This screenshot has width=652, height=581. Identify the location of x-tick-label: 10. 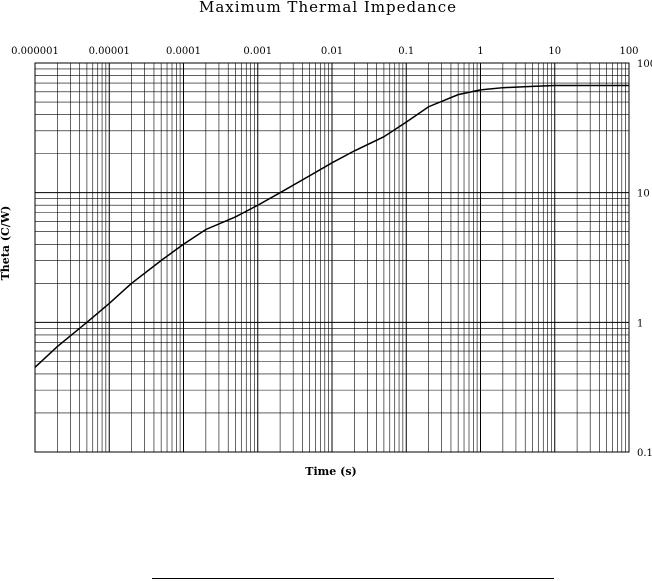
(554, 51).